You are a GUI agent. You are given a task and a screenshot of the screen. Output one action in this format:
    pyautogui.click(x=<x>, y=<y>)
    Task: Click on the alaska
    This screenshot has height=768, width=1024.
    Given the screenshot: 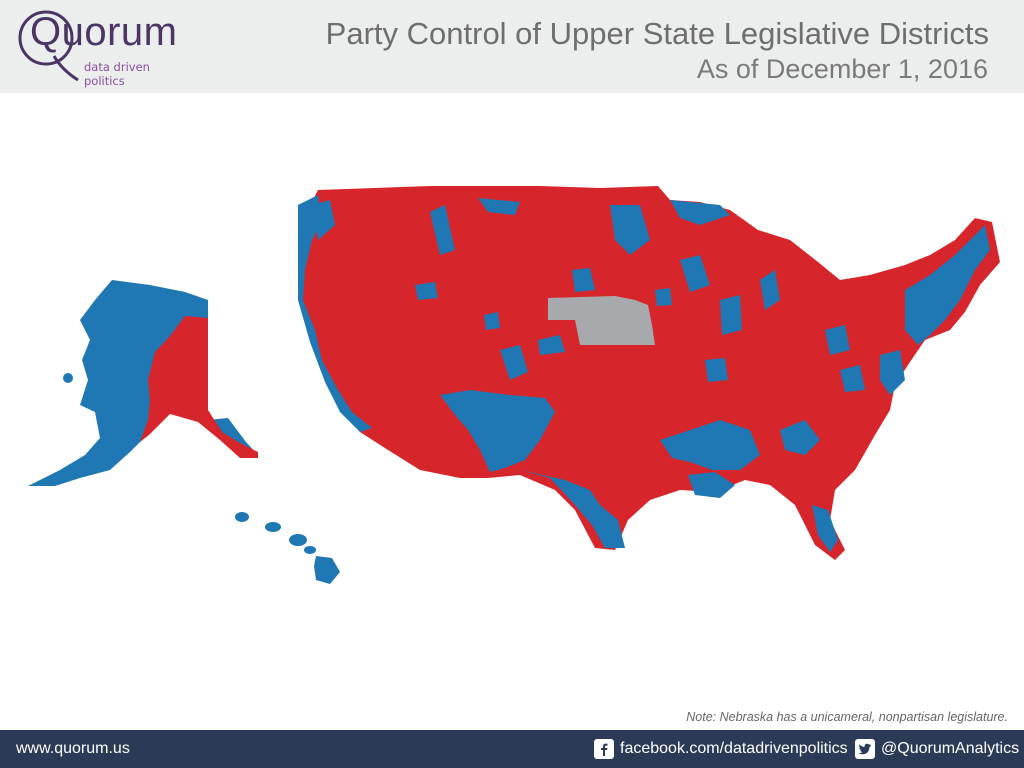 What is the action you would take?
    pyautogui.click(x=143, y=383)
    